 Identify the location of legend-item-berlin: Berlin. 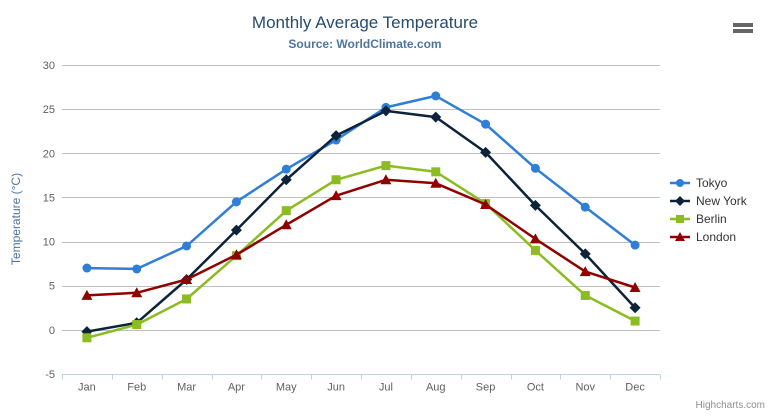
(708, 219).